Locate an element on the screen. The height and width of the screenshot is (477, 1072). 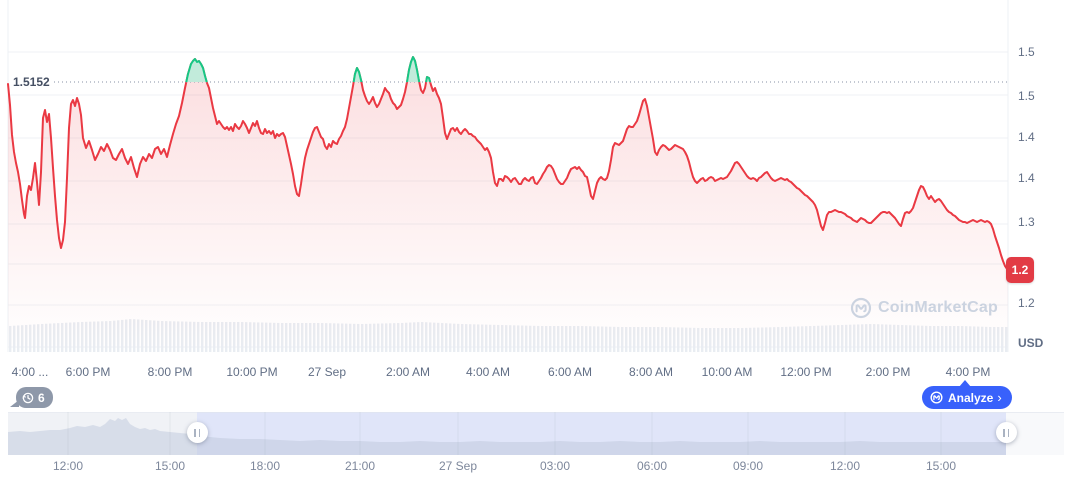
navigator-time-label: 18:00 is located at coordinates (265, 466).